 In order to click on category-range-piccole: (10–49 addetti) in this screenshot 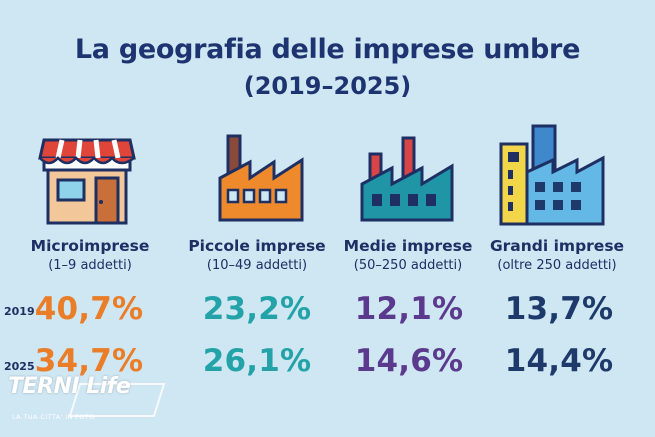, I will do `click(257, 265)`.